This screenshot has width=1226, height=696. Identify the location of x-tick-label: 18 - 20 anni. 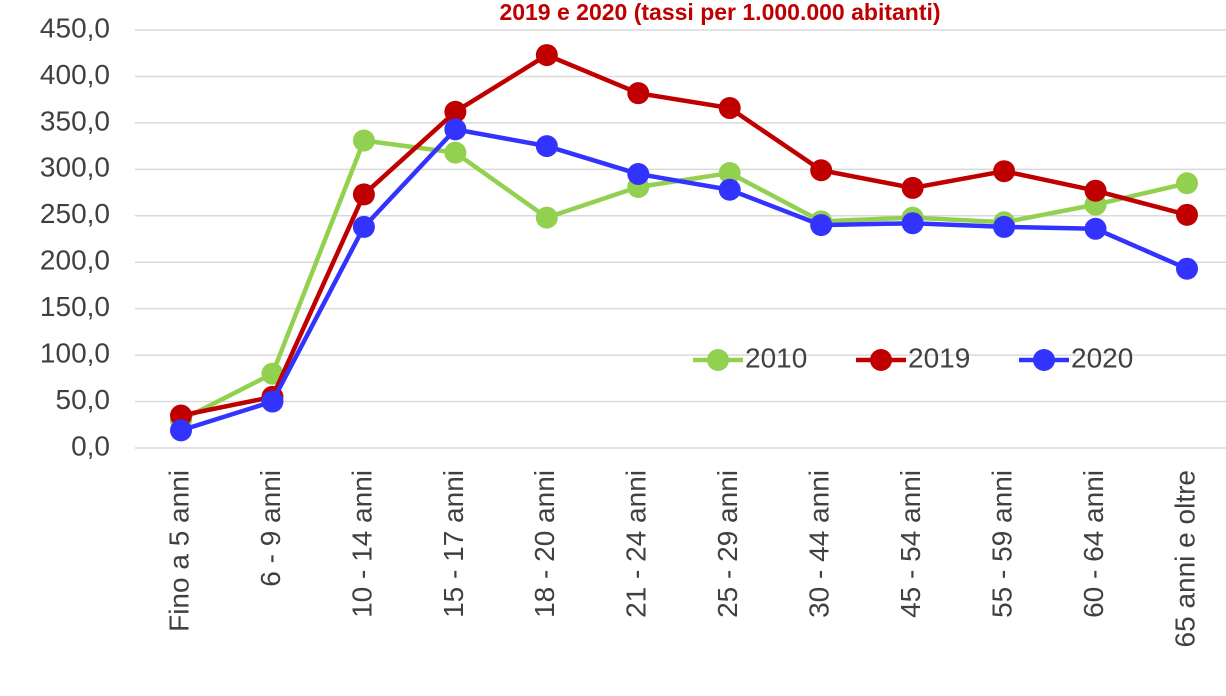
(544, 544).